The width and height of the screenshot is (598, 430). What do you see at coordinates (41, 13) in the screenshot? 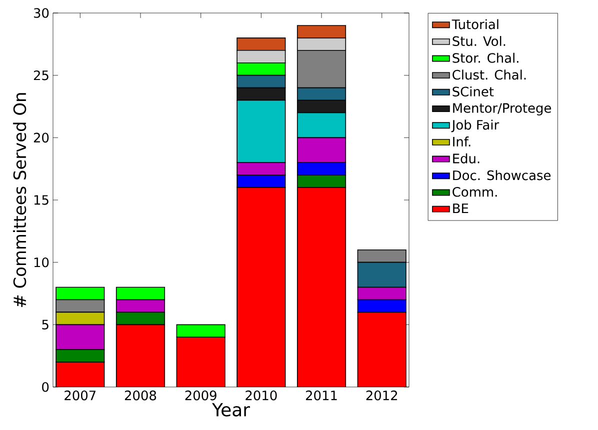
I see `y-tick-label: 30` at bounding box center [41, 13].